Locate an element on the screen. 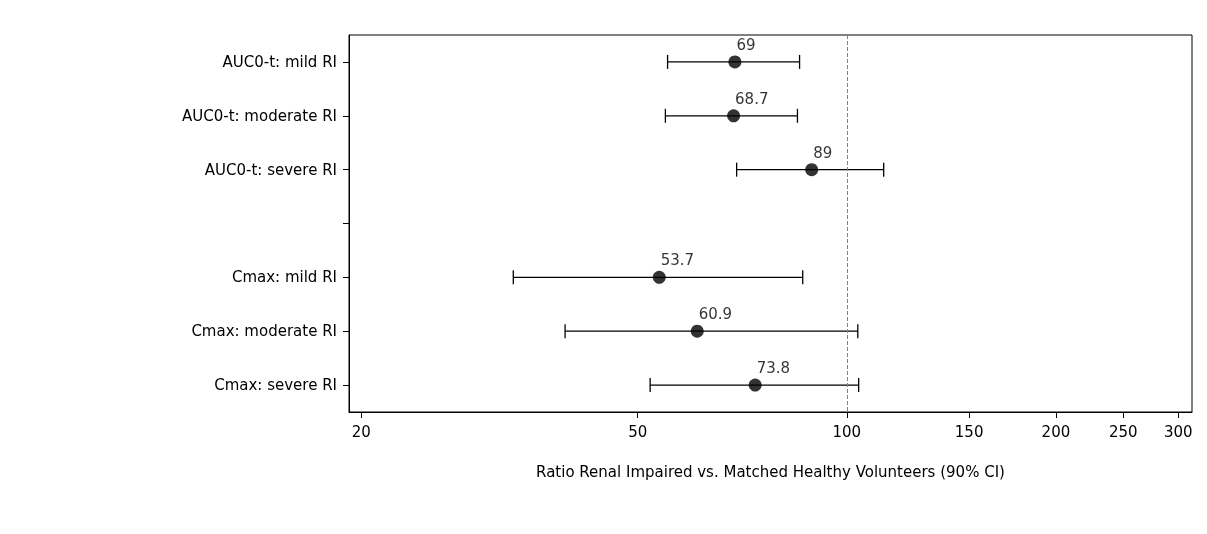 This screenshot has height=534, width=1207. data-label: 89 is located at coordinates (823, 152).